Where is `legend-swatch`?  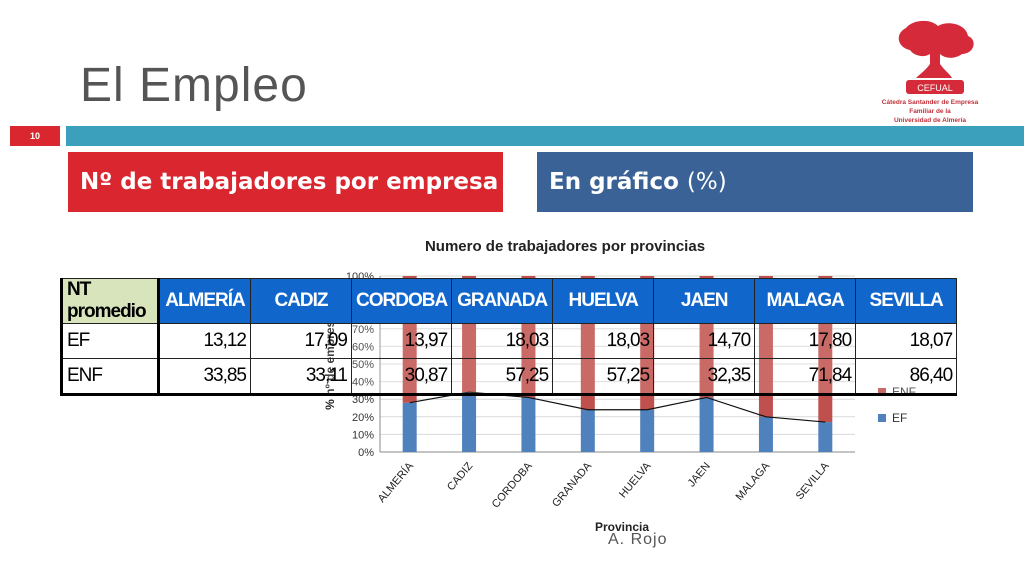
legend-swatch is located at coordinates (882, 418).